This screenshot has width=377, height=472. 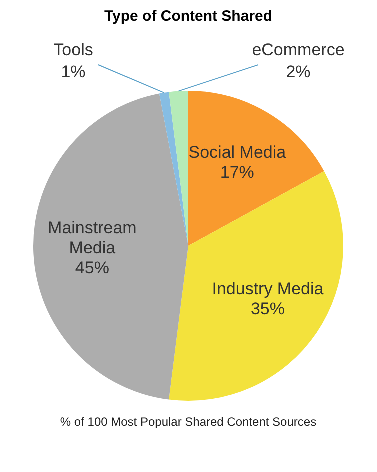 What do you see at coordinates (268, 289) in the screenshot?
I see `slice-label: Industry Media` at bounding box center [268, 289].